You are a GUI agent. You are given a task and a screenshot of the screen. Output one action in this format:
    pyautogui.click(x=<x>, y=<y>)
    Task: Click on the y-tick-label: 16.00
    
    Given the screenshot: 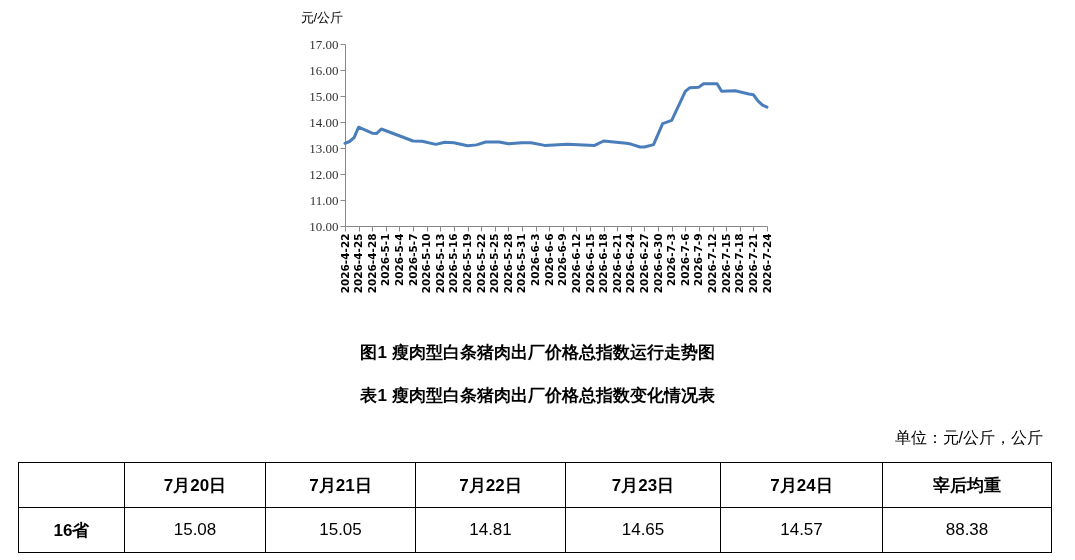 What is the action you would take?
    pyautogui.click(x=324, y=70)
    